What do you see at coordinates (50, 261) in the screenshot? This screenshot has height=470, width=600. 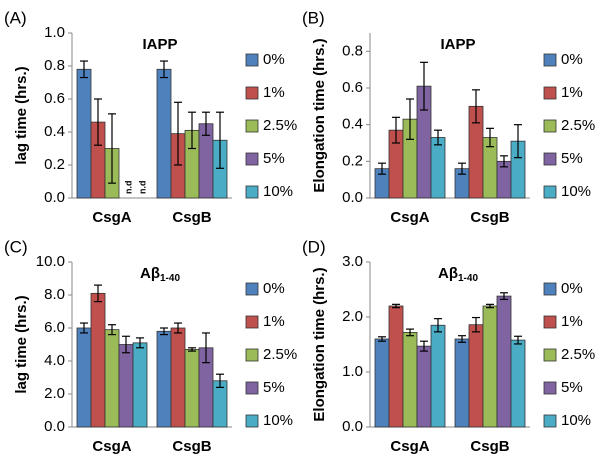 I see `y-tick-label: 10.0` at bounding box center [50, 261].